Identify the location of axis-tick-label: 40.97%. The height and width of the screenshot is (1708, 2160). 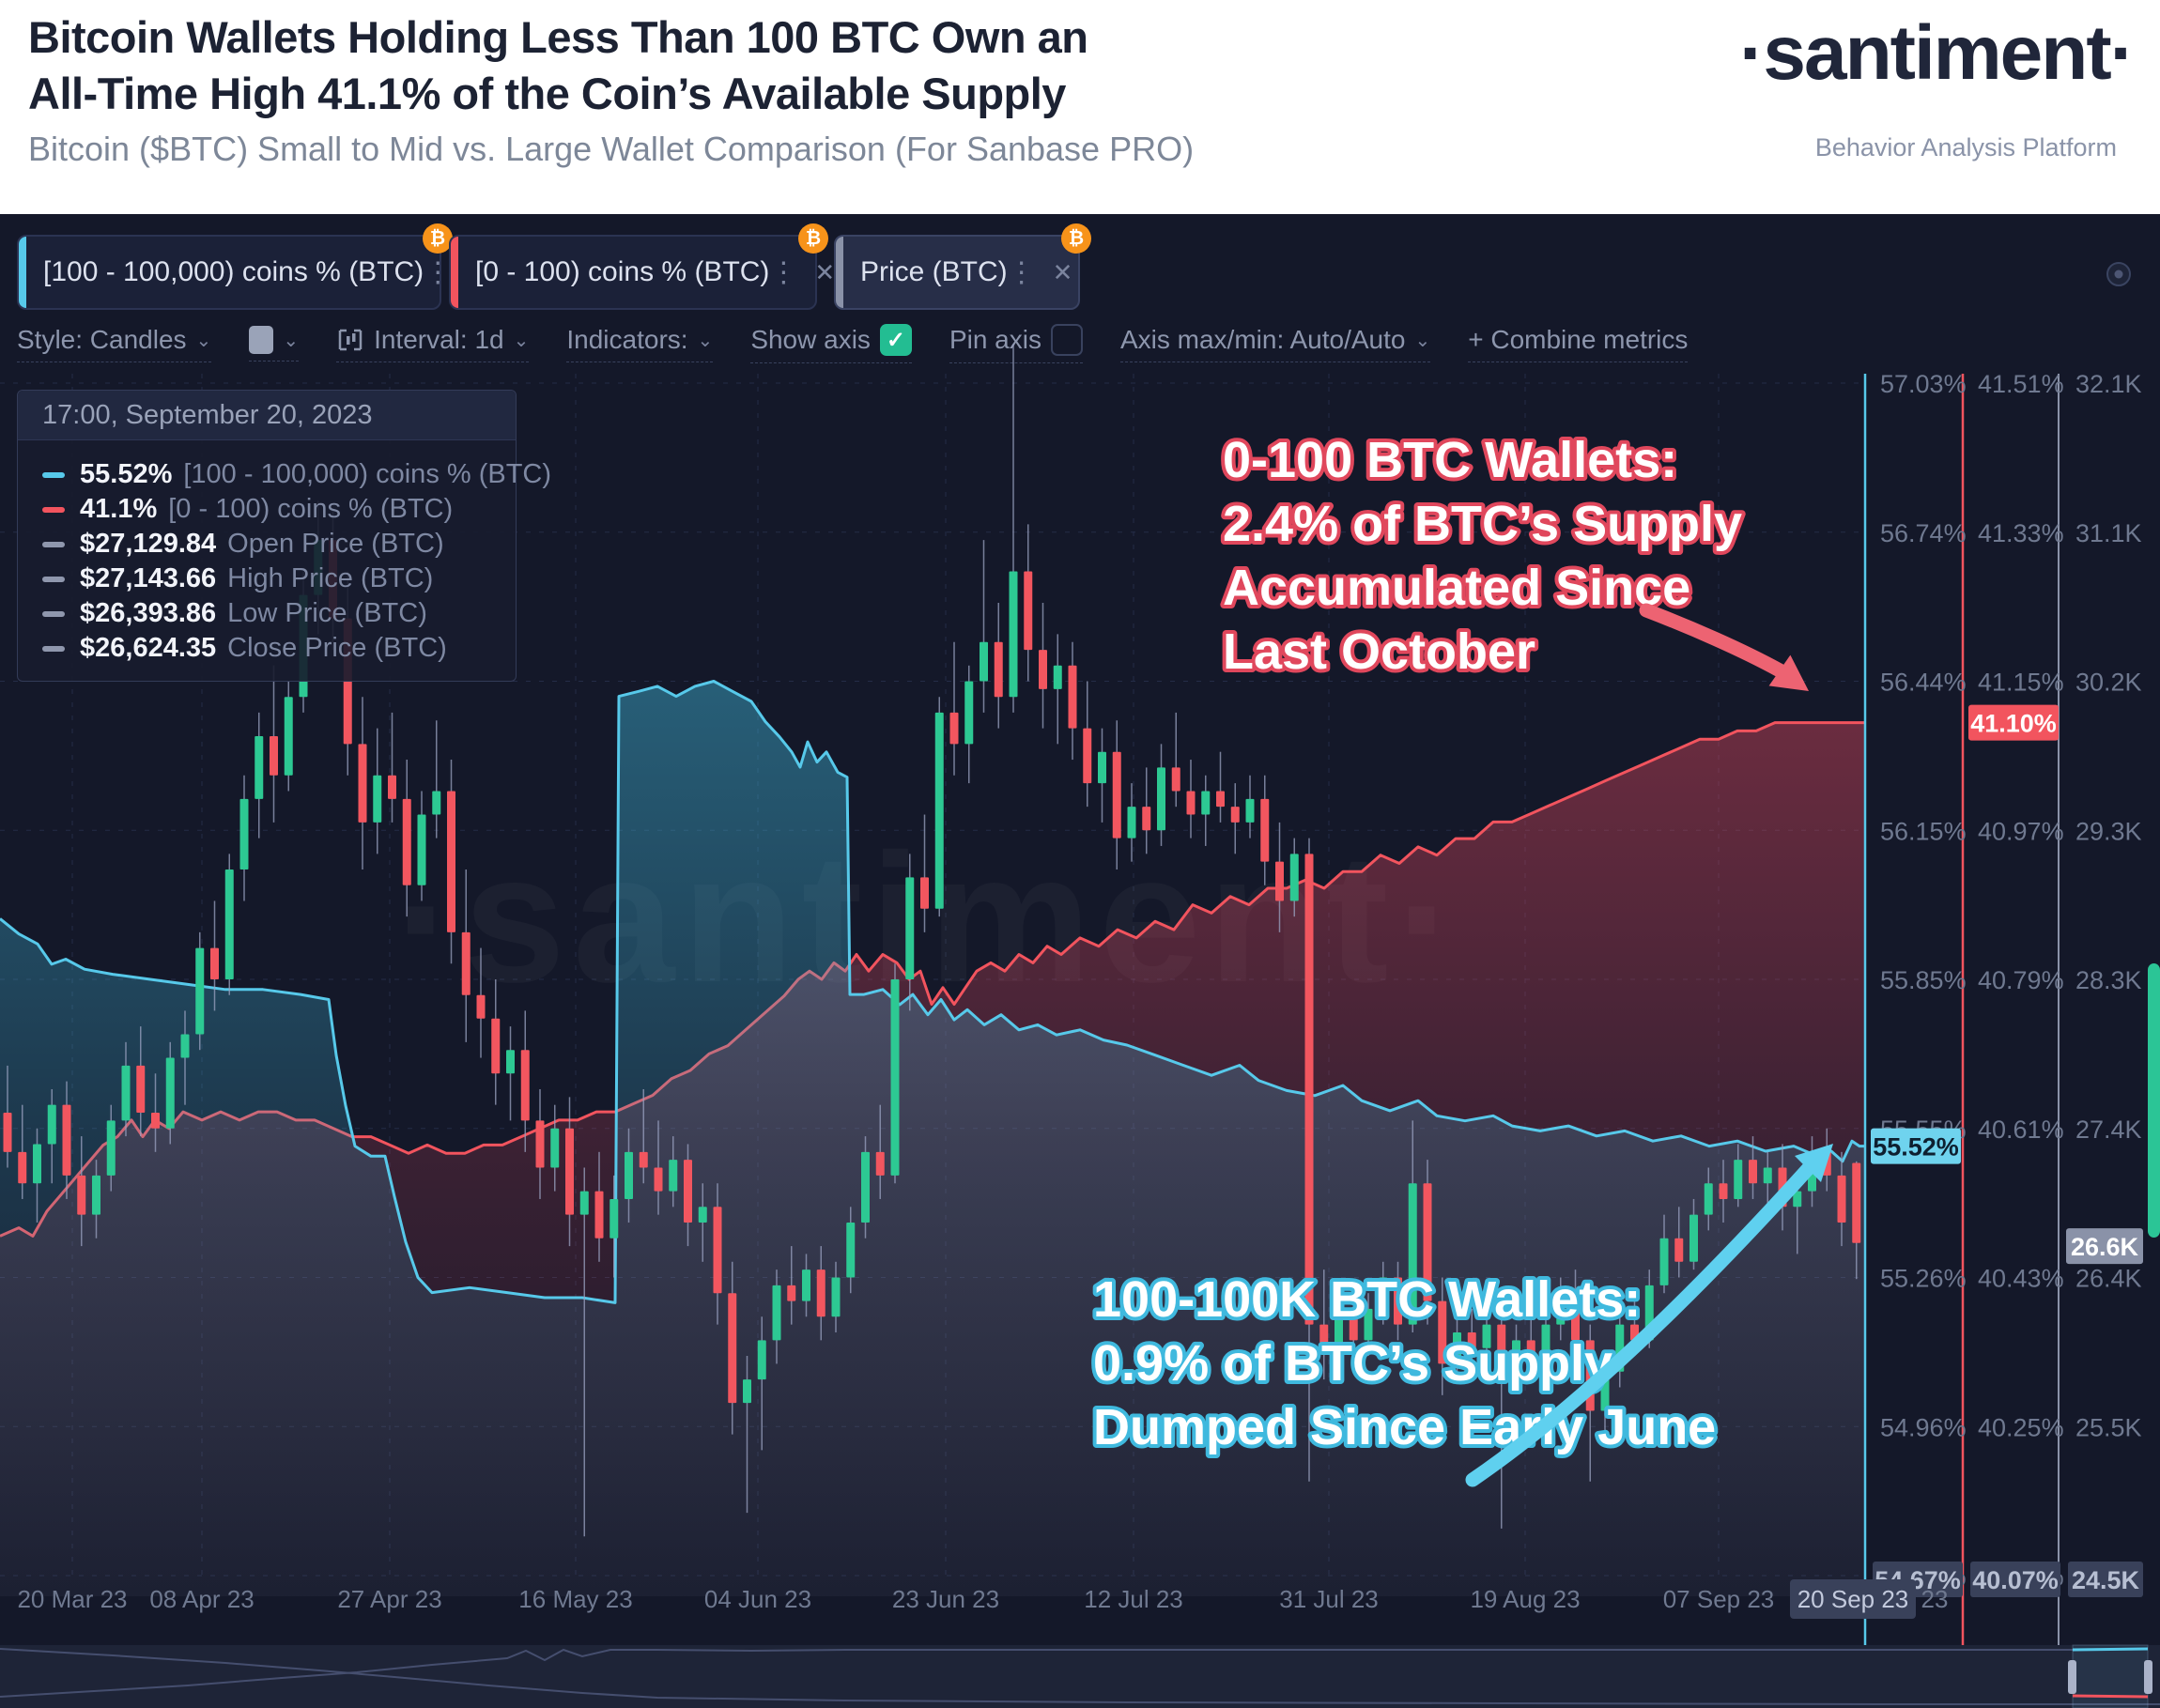
(2021, 831).